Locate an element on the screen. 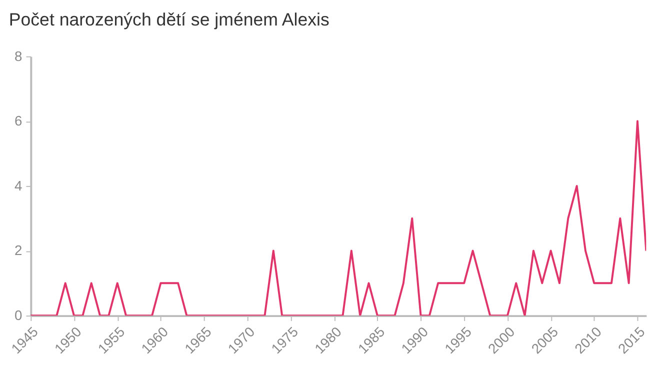  y-tick-label: 6 is located at coordinates (18, 120).